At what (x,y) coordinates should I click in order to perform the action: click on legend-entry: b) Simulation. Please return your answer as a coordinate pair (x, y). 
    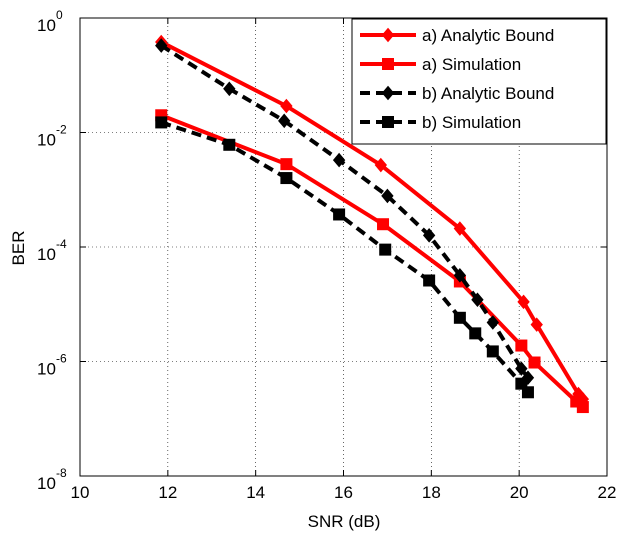
    Looking at the image, I should click on (440, 122).